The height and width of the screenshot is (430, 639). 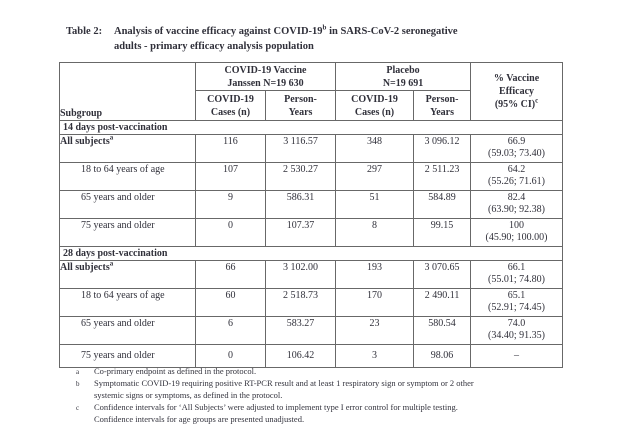 I want to click on efficacy-cell: 74.0 (34.40; 91.35), so click(x=517, y=330).